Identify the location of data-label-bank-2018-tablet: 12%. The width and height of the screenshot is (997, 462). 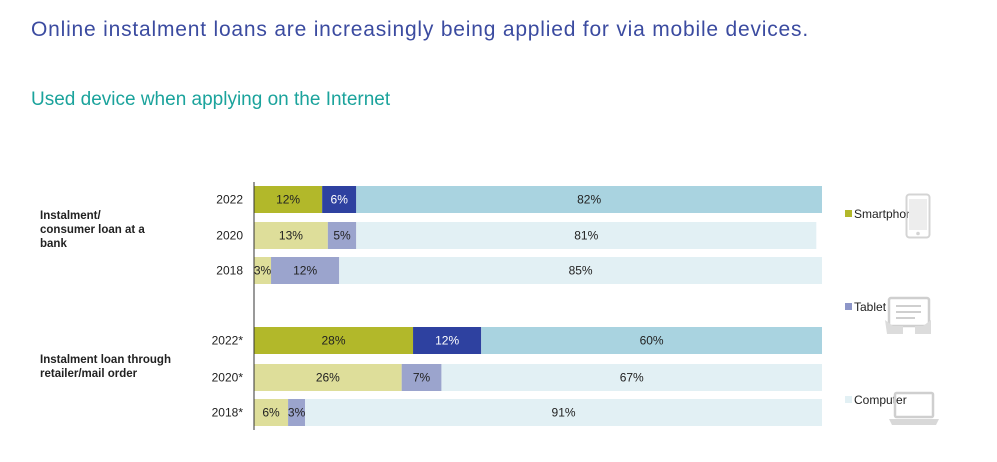
(305, 271).